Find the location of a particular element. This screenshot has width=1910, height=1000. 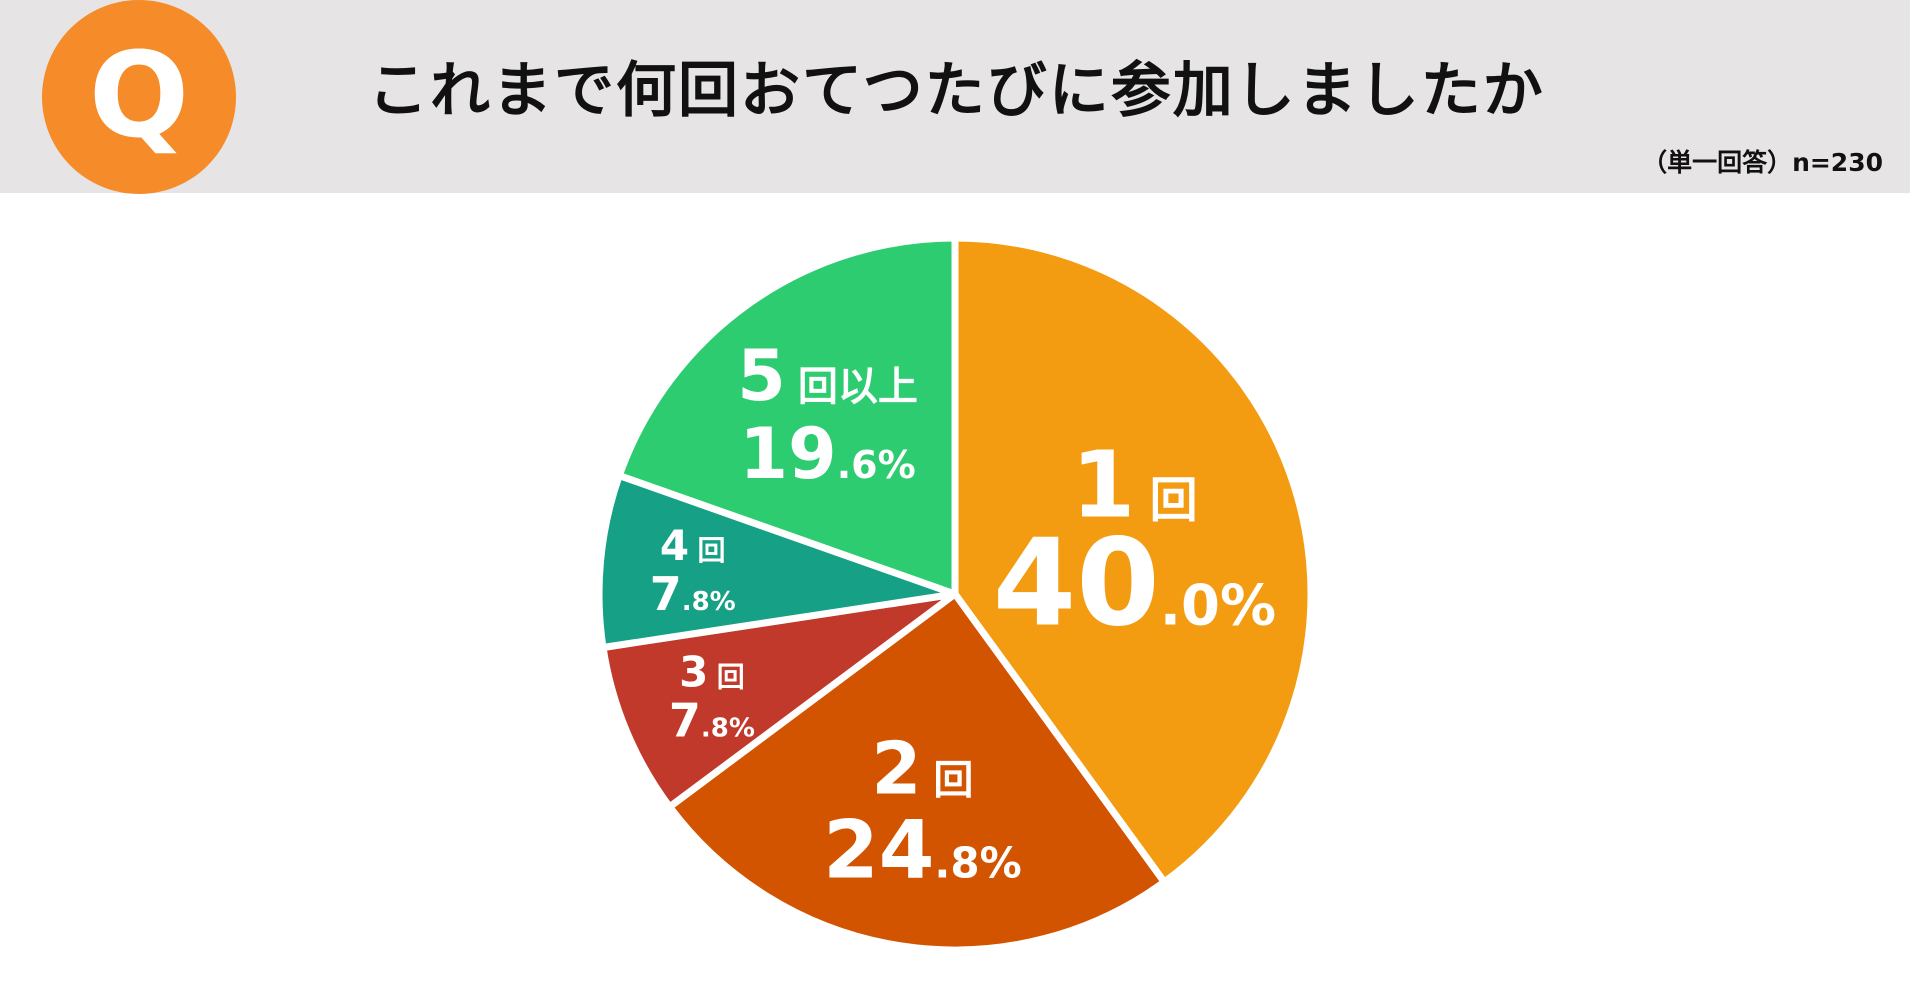

pie-label-1: 1 回40.0% is located at coordinates (1134, 542).